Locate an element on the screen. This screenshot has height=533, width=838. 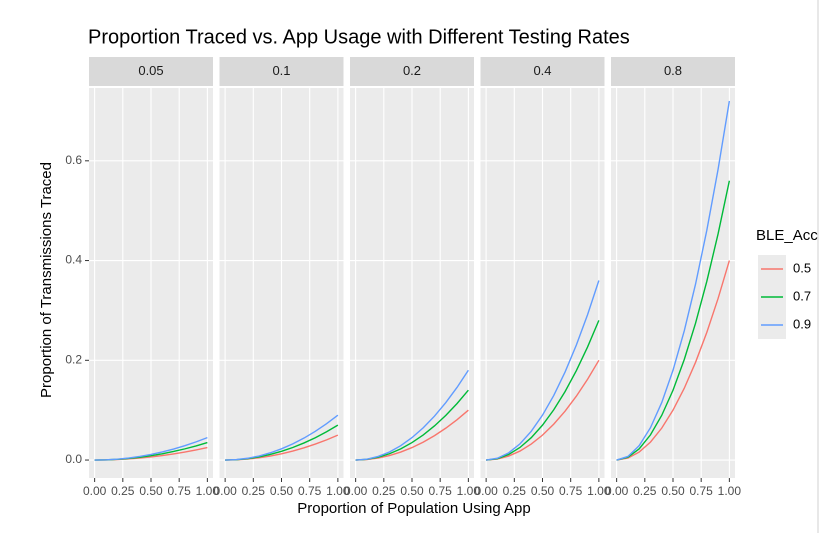
legend-label: 0.5 is located at coordinates (802, 267).